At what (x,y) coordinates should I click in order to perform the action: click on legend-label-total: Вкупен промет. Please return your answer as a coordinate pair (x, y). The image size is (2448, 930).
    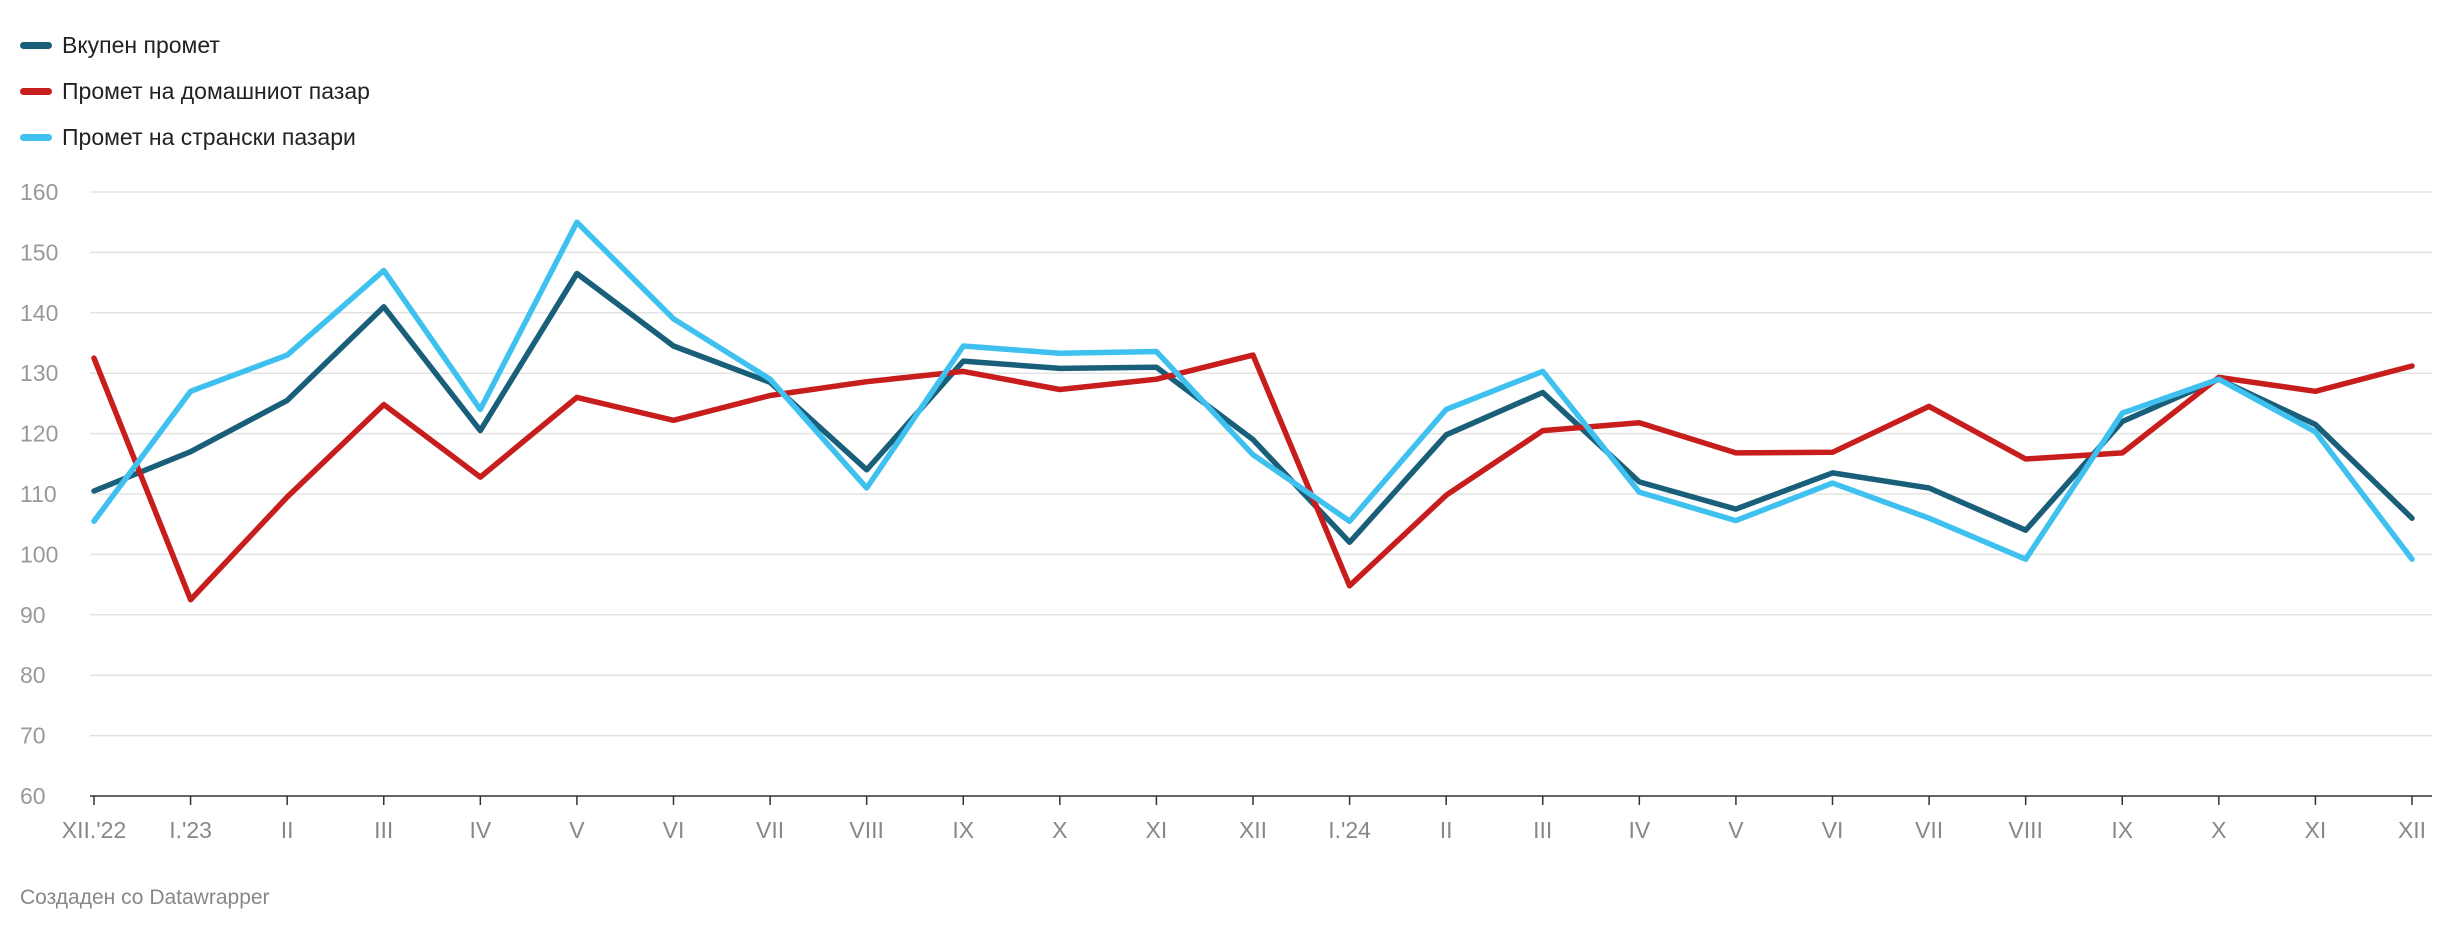
    Looking at the image, I should click on (141, 44).